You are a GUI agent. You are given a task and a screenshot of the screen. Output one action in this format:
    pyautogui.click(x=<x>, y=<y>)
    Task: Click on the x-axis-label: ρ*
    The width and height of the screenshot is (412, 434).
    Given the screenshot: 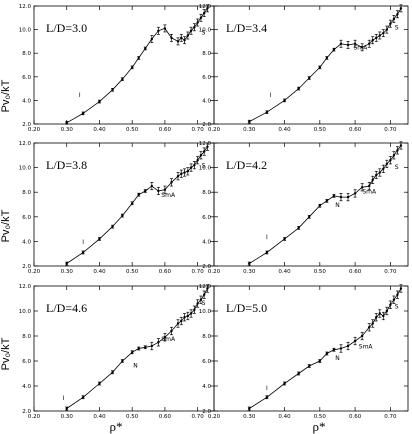 What is the action you would take?
    pyautogui.click(x=116, y=426)
    